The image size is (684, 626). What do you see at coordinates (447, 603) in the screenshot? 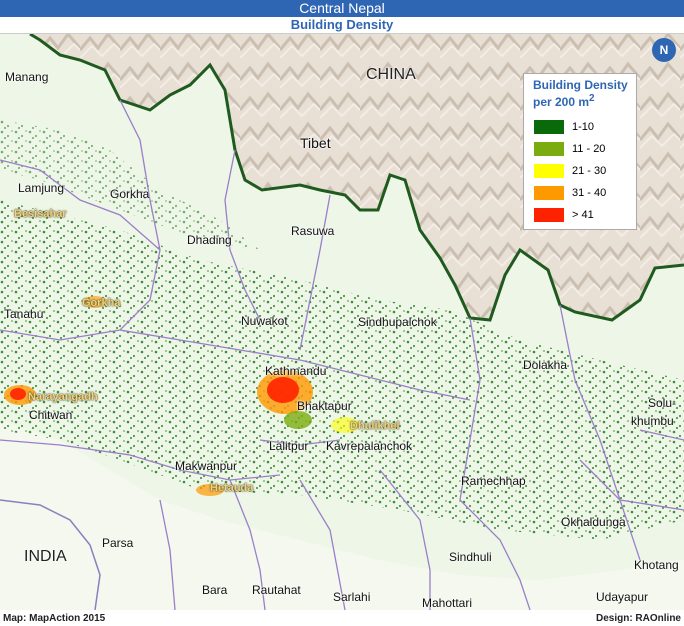
I see `label-mahottari: Mahottari` at bounding box center [447, 603].